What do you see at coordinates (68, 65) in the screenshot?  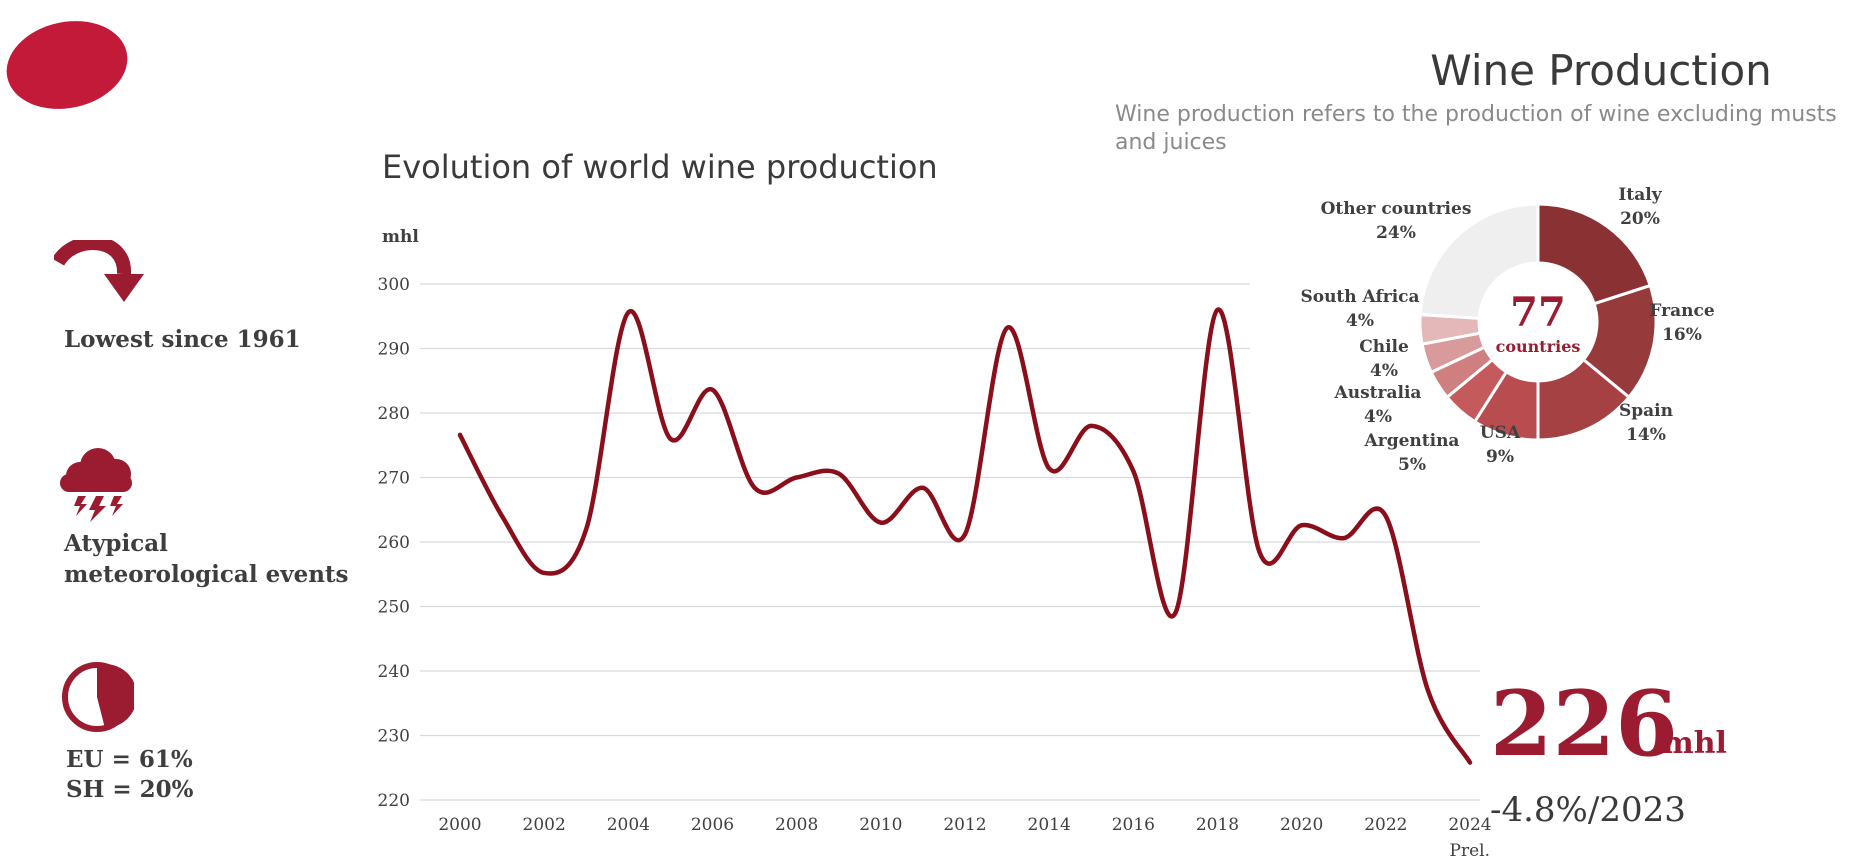 I see `brand-logo` at bounding box center [68, 65].